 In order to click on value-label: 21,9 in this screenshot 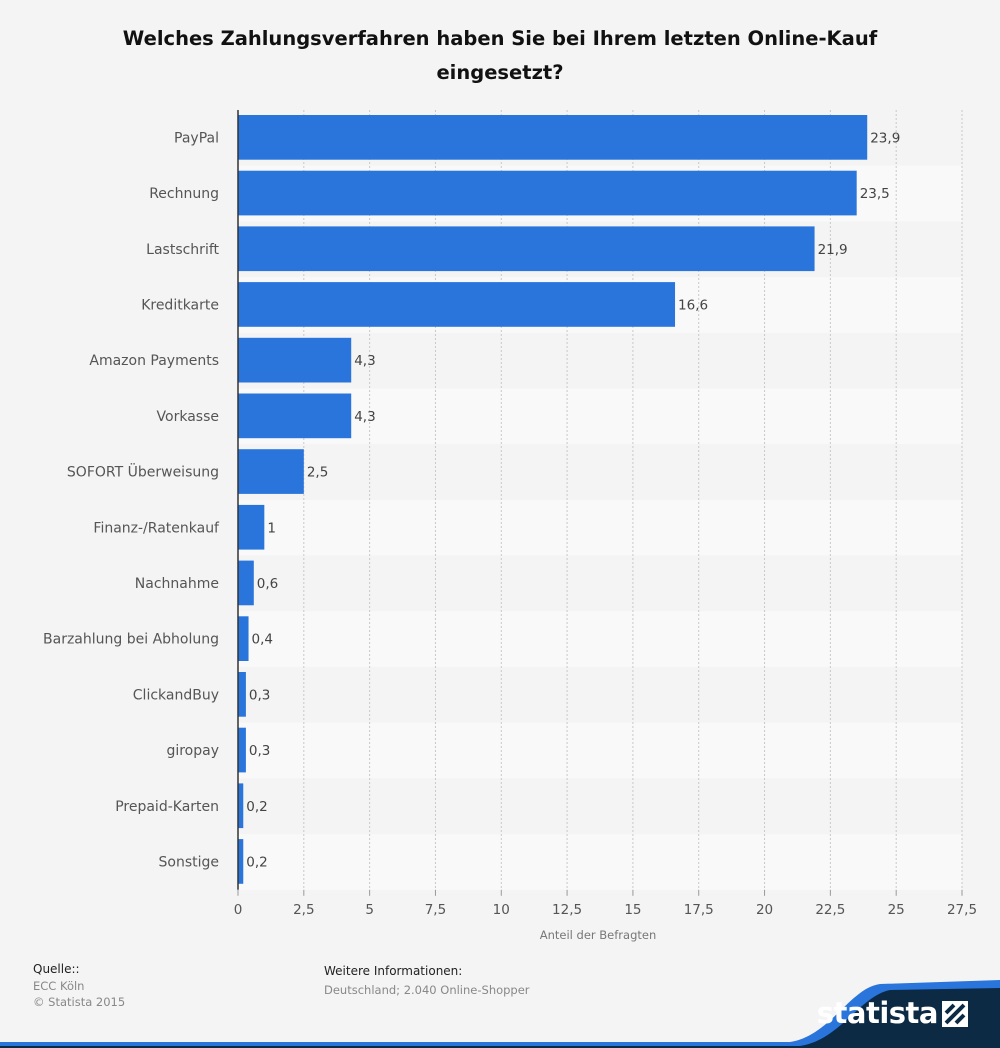, I will do `click(833, 250)`.